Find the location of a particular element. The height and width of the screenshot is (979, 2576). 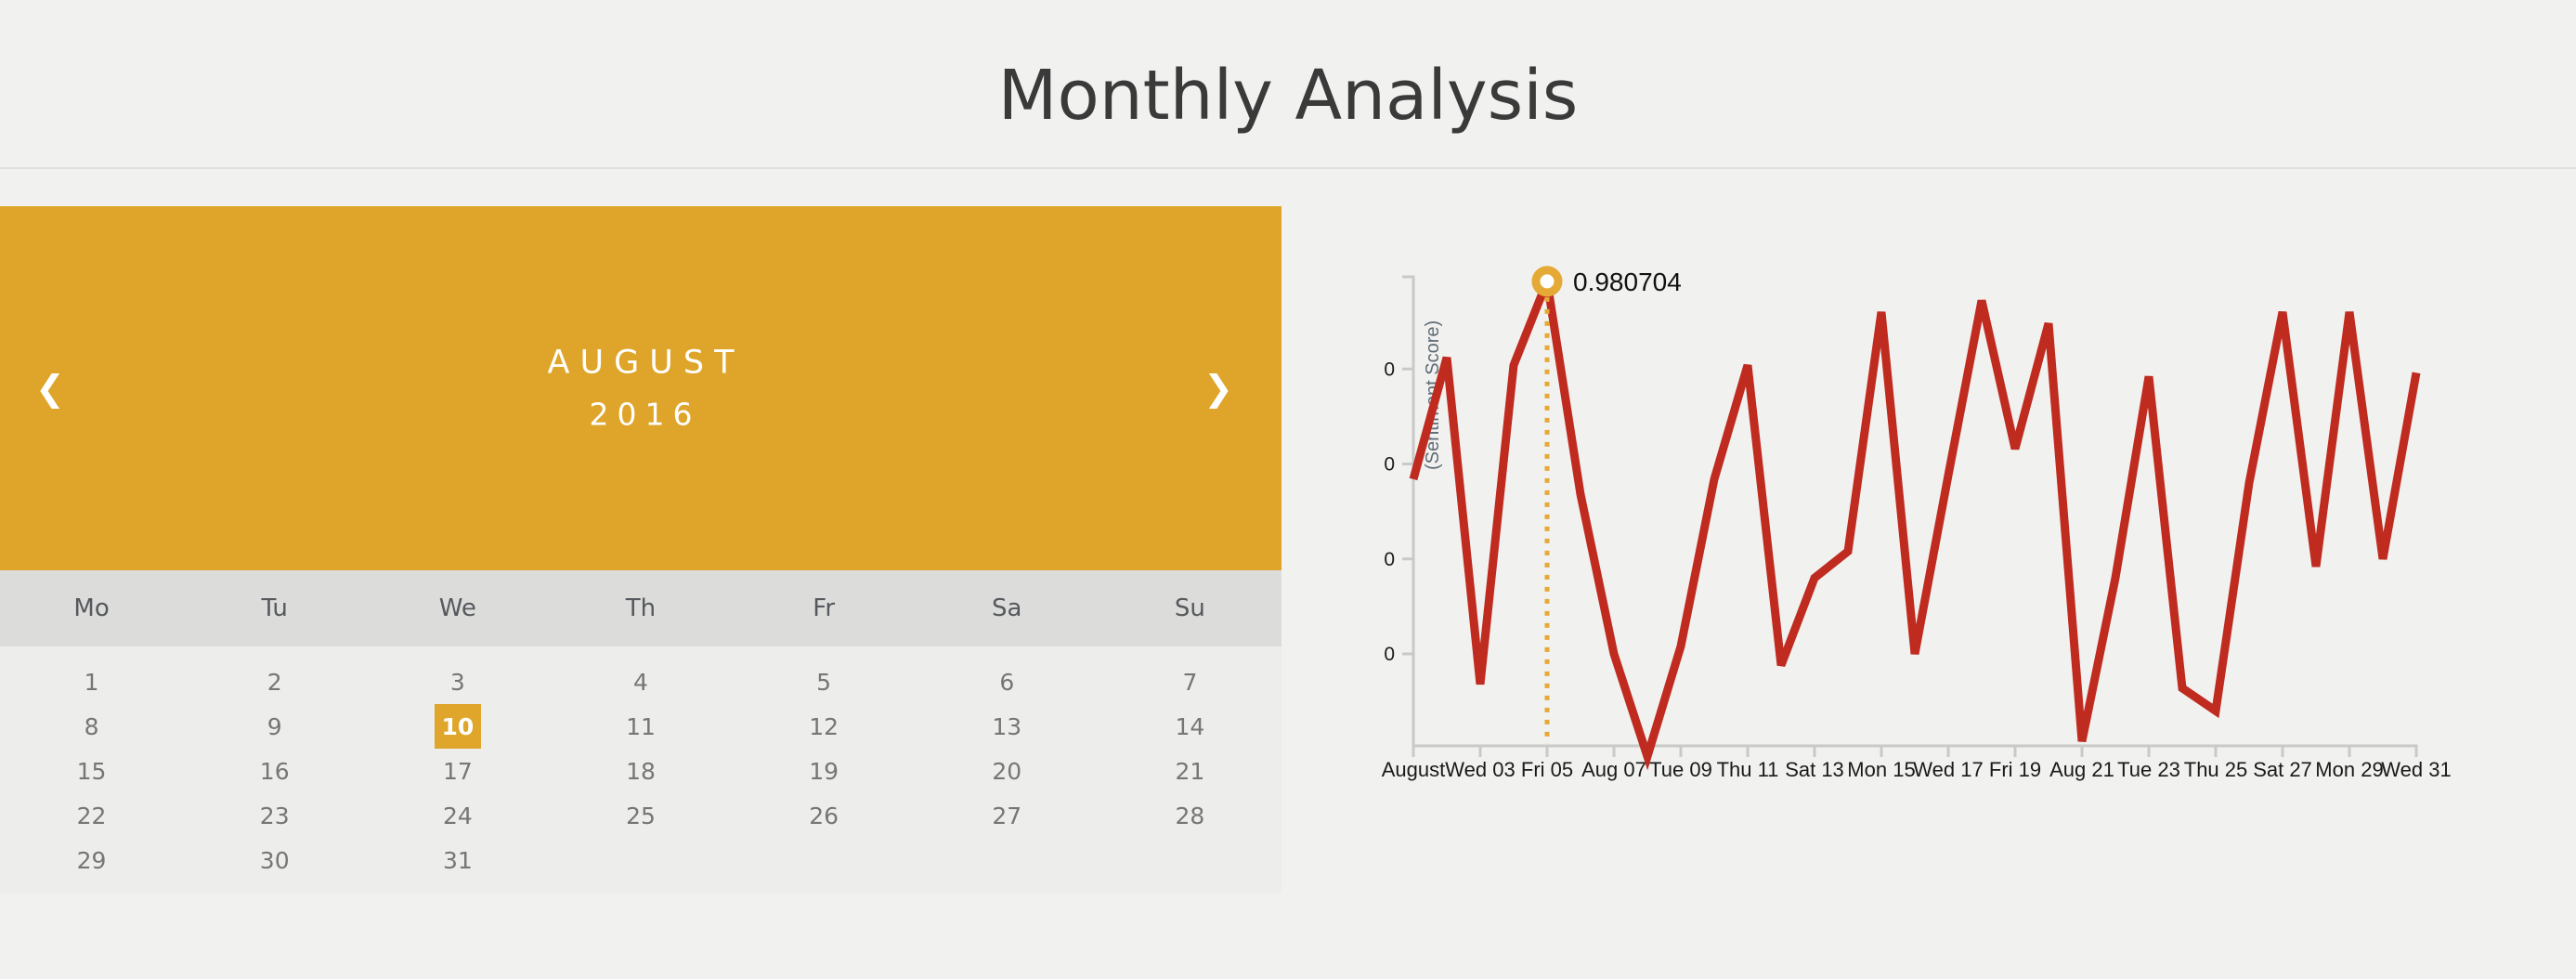

calendar-day: 3 is located at coordinates (457, 682).